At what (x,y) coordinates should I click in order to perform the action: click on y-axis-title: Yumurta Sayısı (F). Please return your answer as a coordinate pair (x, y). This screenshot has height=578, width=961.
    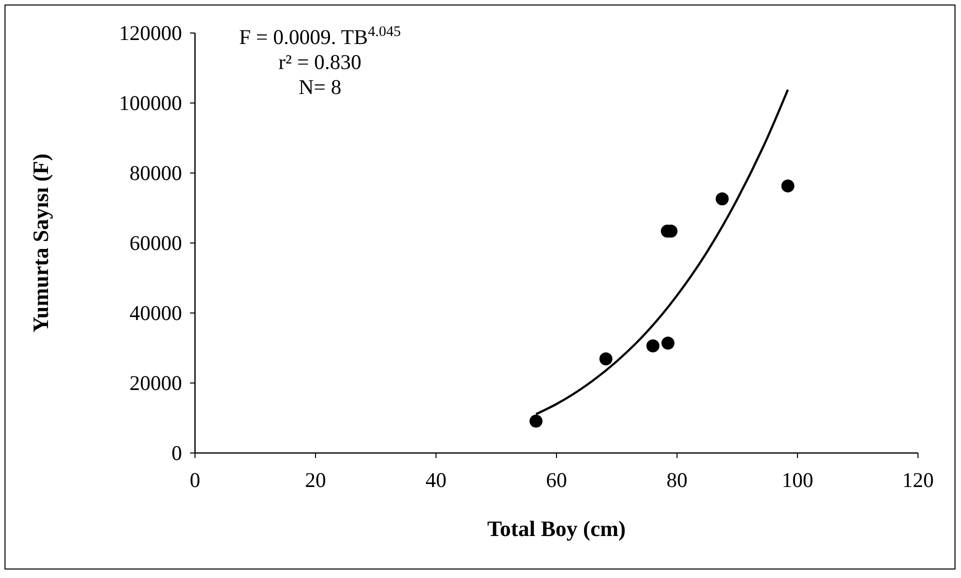
    Looking at the image, I should click on (40, 243).